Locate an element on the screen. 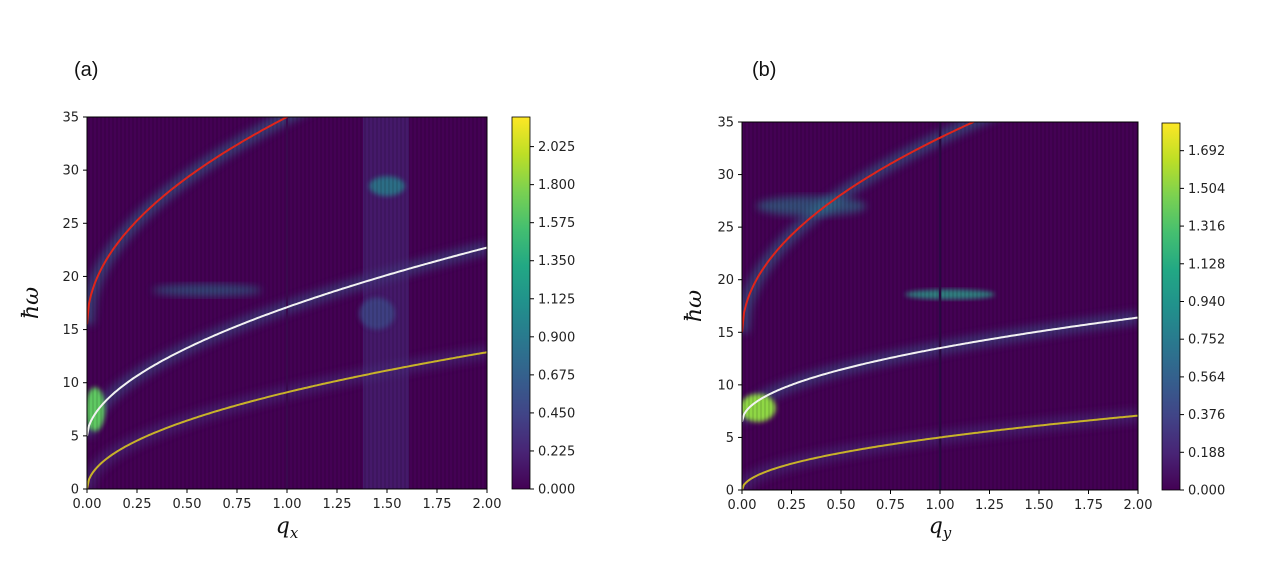  x-axis-label: qx is located at coordinates (287, 528).